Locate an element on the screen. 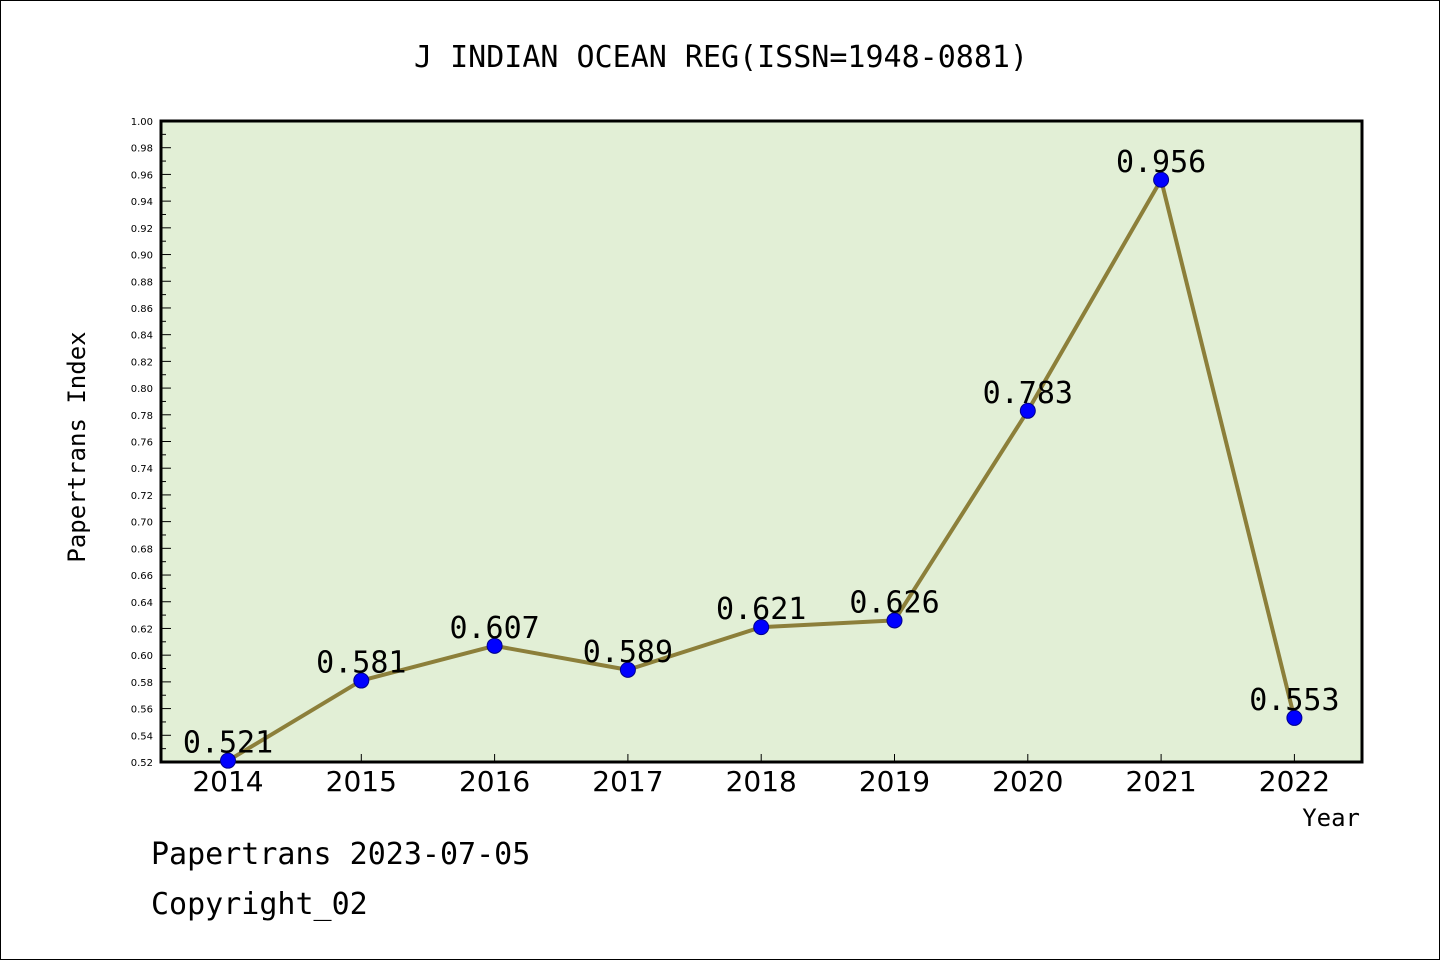 The height and width of the screenshot is (961, 1440). y-tick-label: 0.92 is located at coordinates (142, 229).